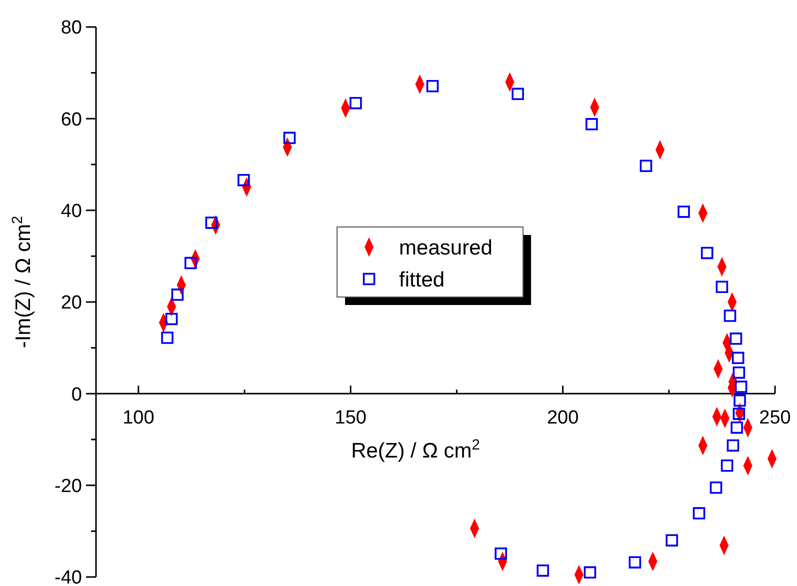 The image size is (797, 586). Describe the element at coordinates (138, 418) in the screenshot. I see `x-tick-label: 100` at that location.